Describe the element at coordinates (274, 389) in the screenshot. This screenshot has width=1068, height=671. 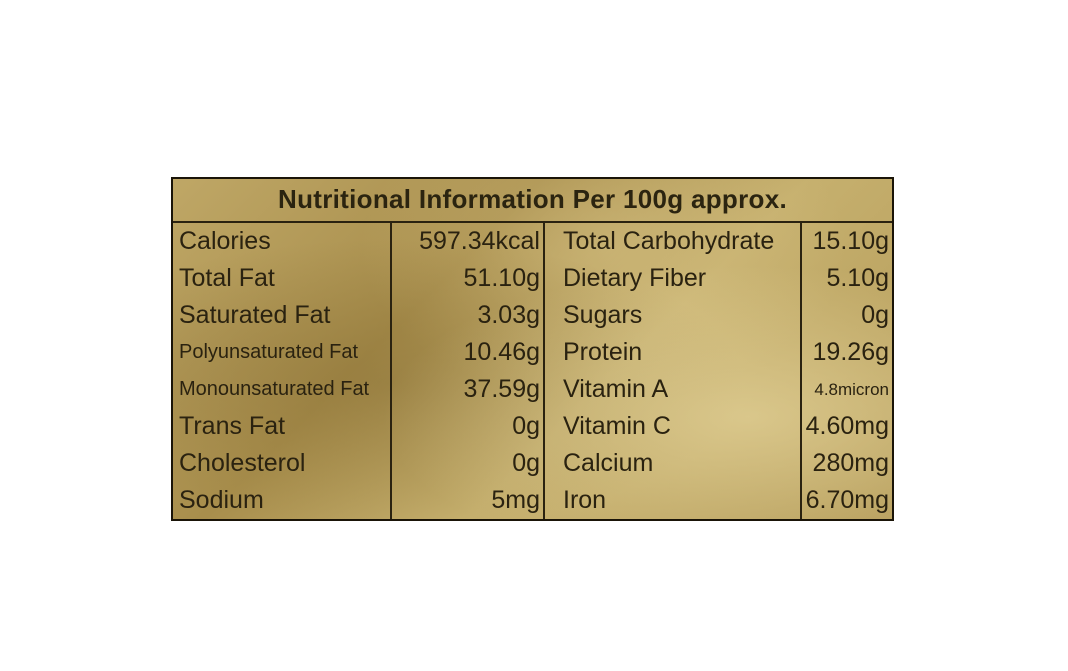
I see `nutrient-name: Monounsaturated Fat` at that location.